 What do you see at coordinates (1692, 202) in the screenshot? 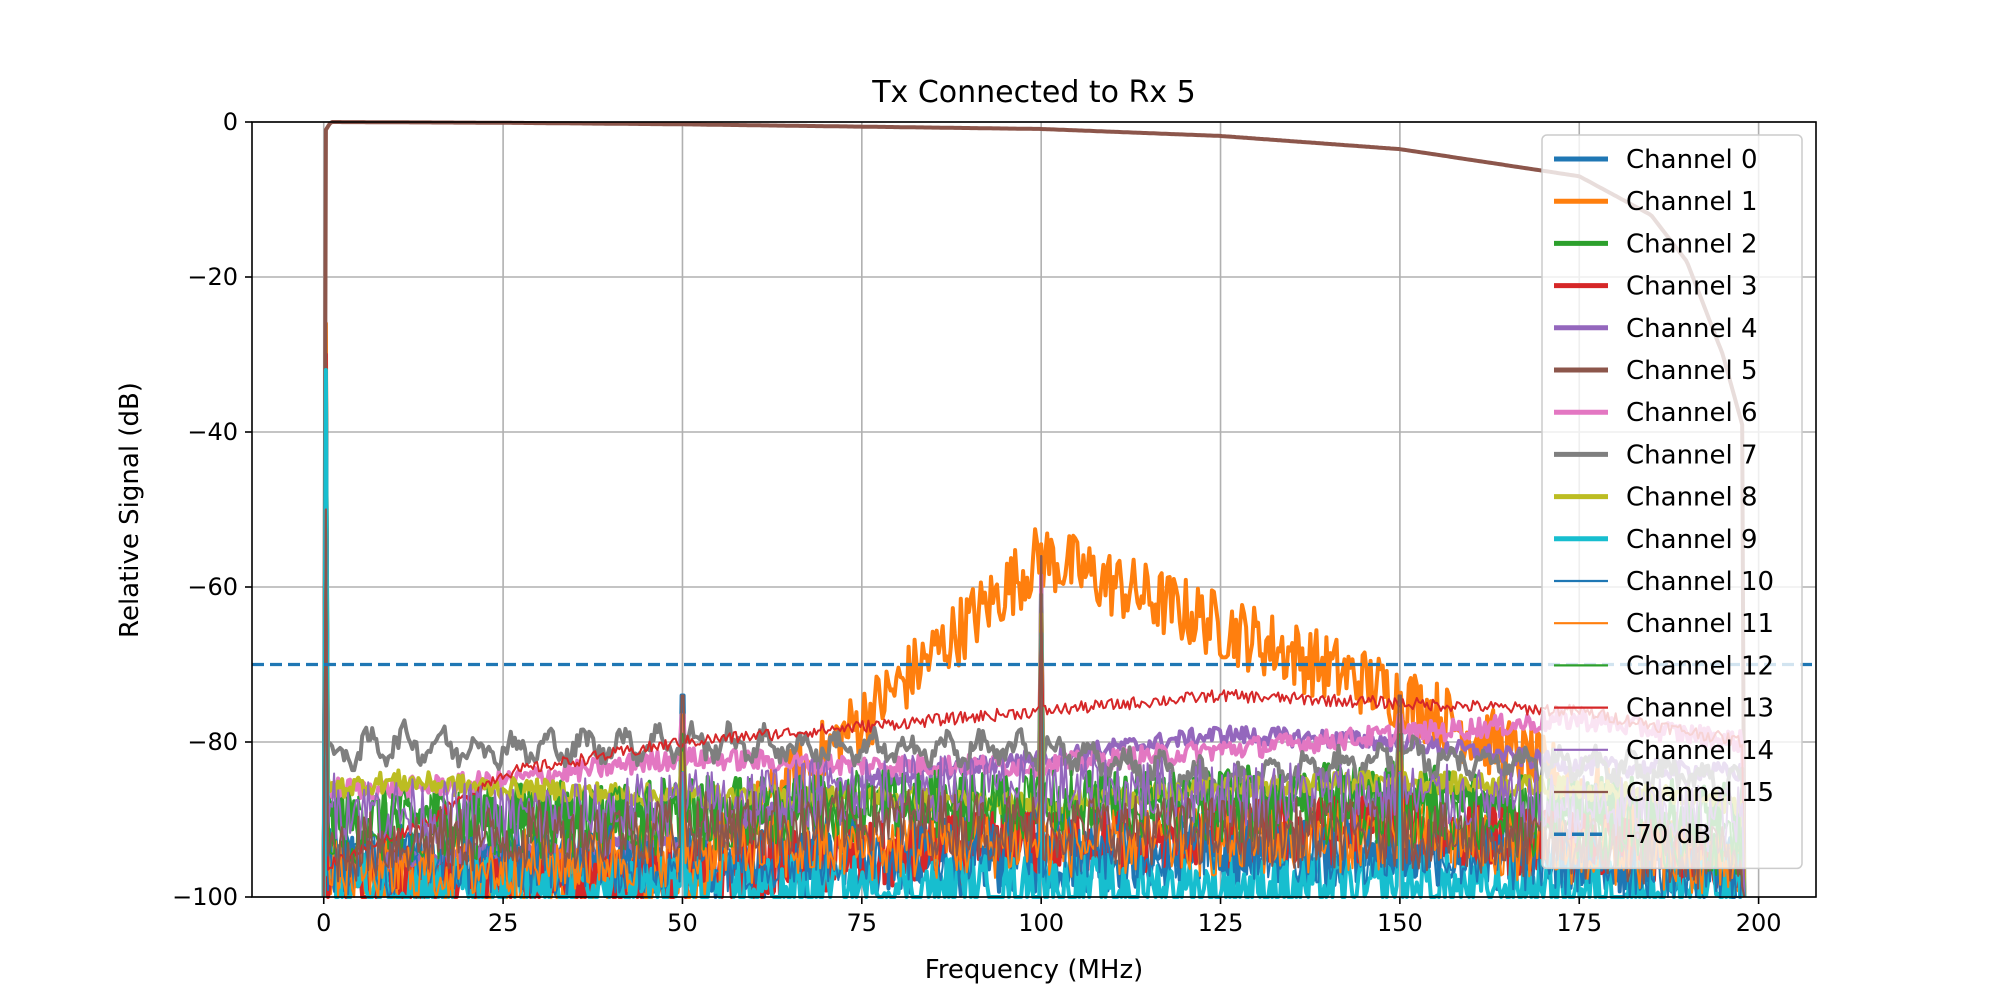
I see `legend-label: Channel 1` at bounding box center [1692, 202].